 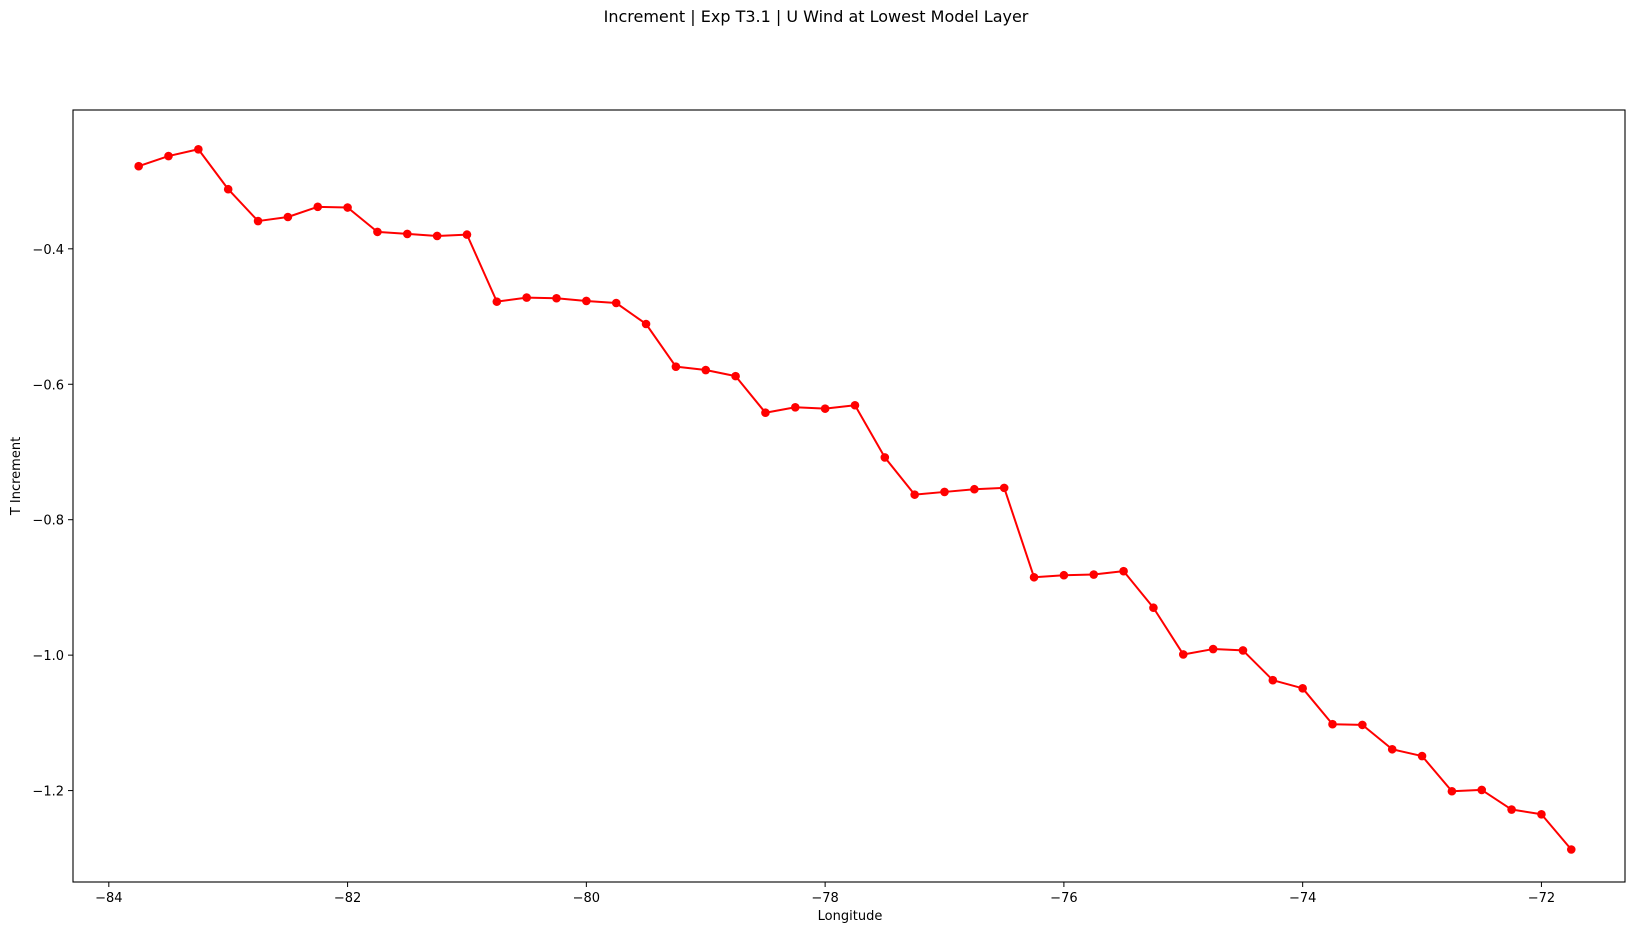 What do you see at coordinates (48, 521) in the screenshot?
I see `y-tick-label: −0.8` at bounding box center [48, 521].